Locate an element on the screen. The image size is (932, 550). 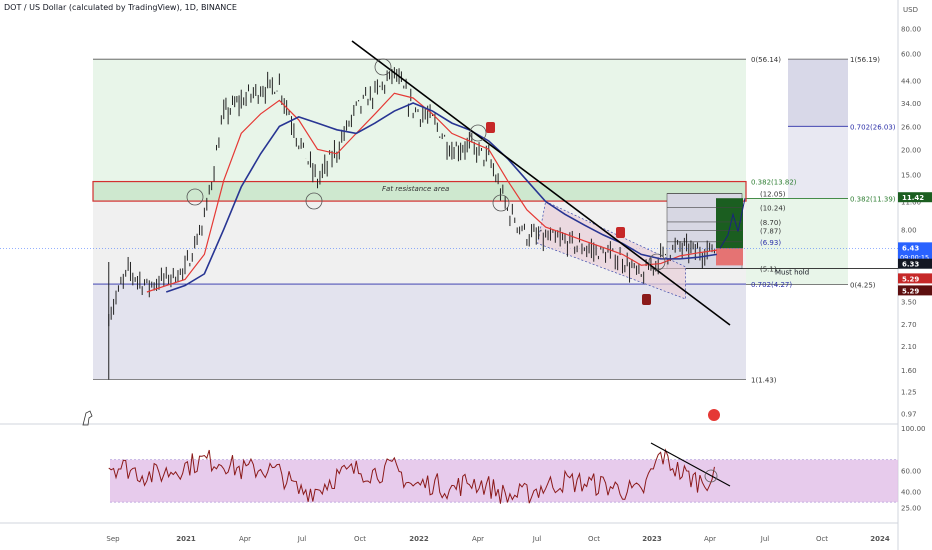
price-axis-tick: 8.00 is located at coordinates (909, 230).